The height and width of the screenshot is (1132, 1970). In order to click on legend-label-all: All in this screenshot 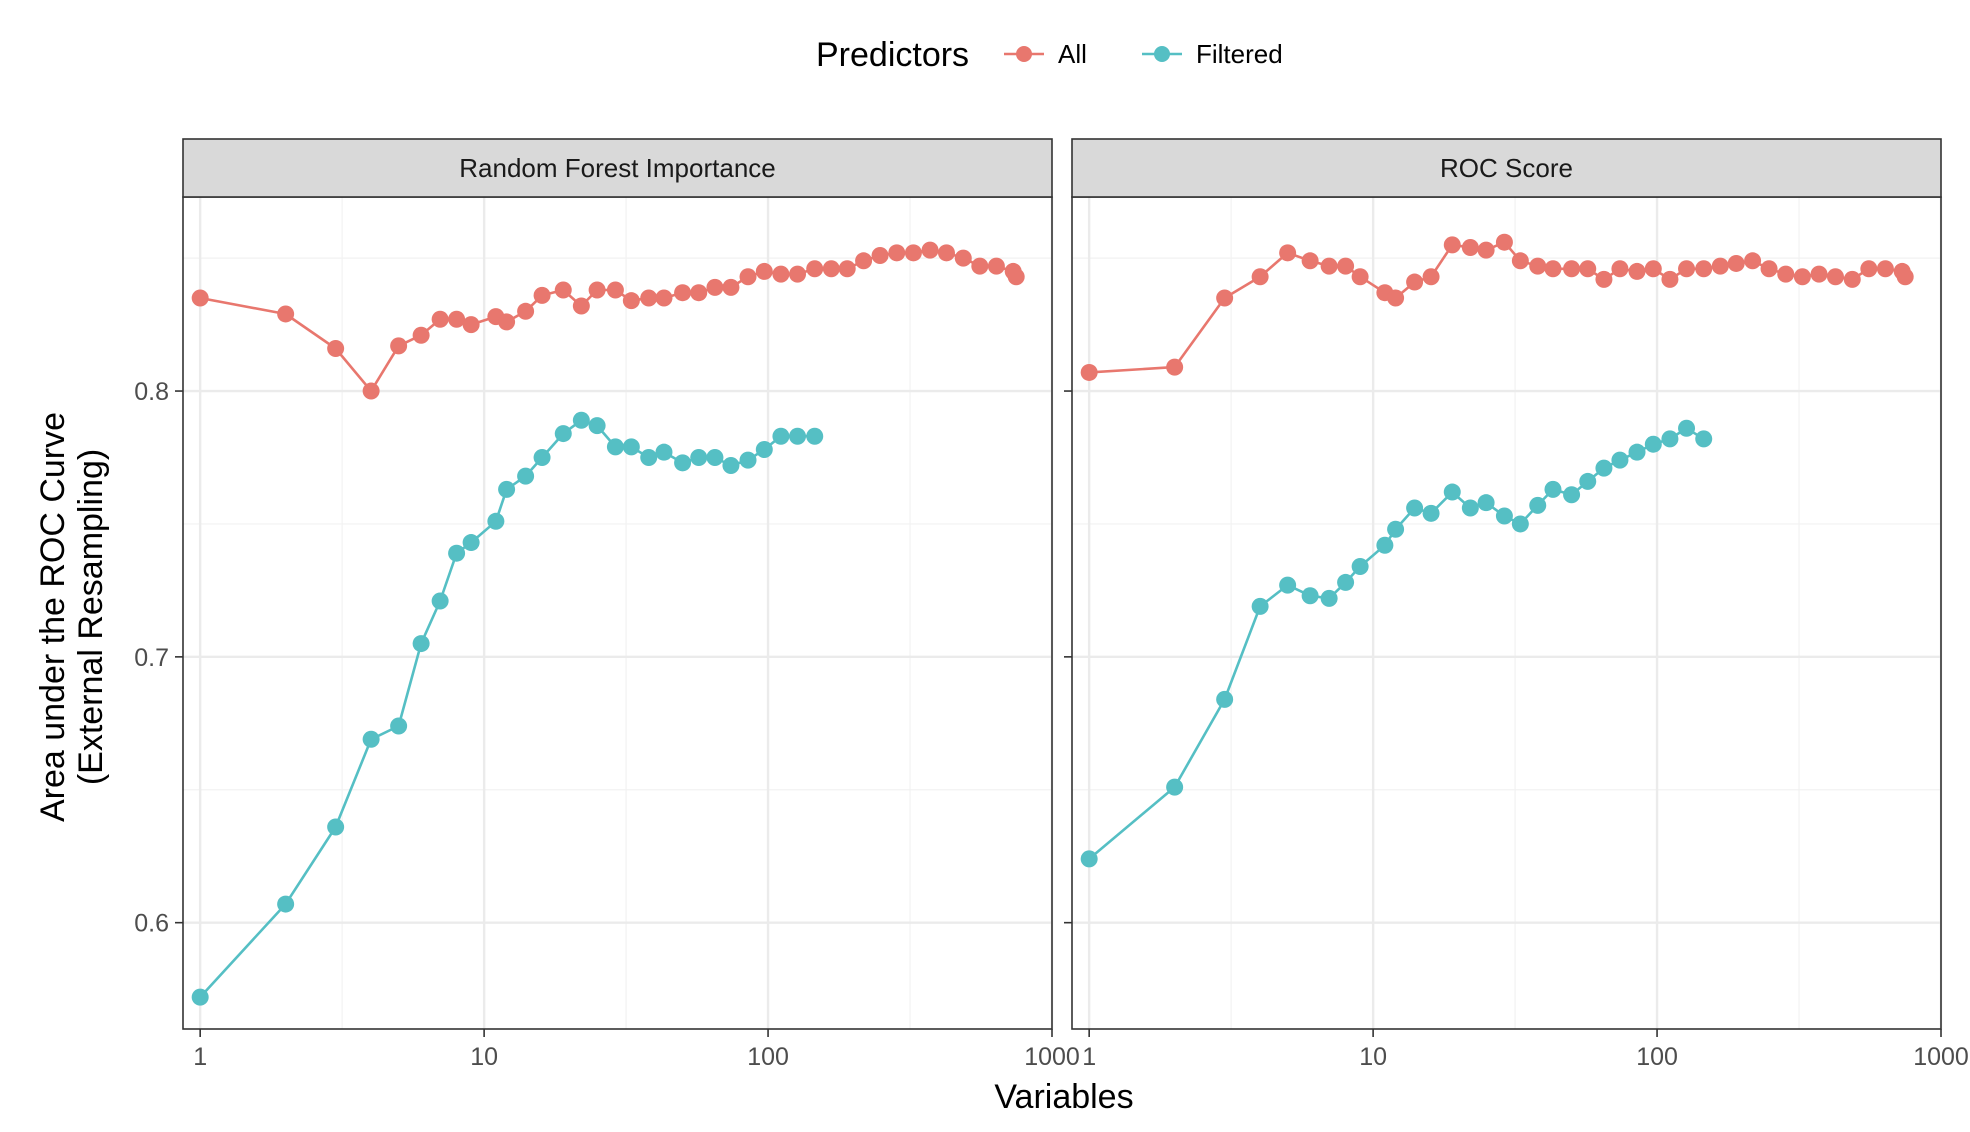, I will do `click(1072, 54)`.